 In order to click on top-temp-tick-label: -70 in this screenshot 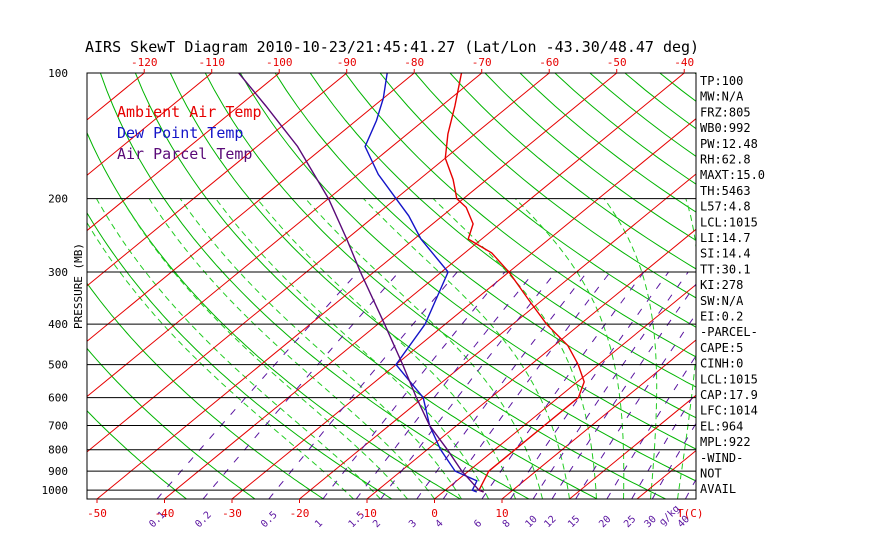, I will do `click(482, 62)`.